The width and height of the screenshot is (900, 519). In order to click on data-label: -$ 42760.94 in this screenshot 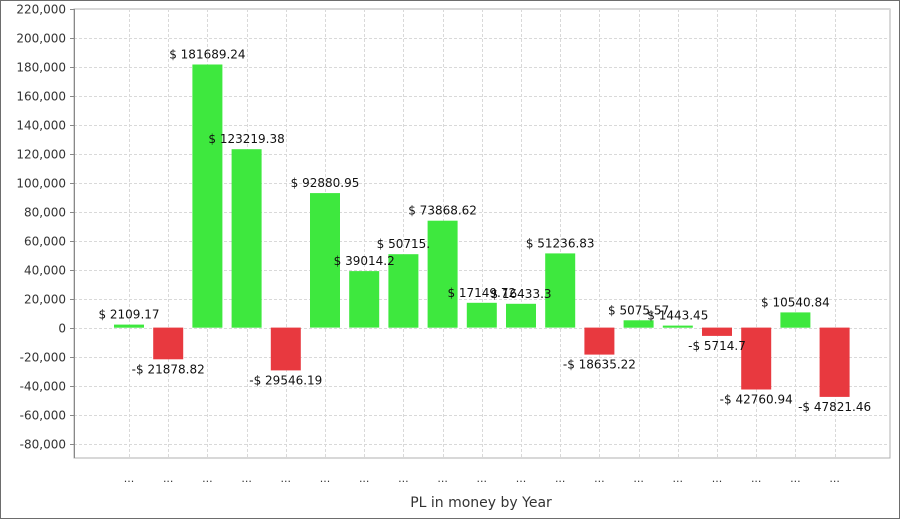, I will do `click(756, 400)`.